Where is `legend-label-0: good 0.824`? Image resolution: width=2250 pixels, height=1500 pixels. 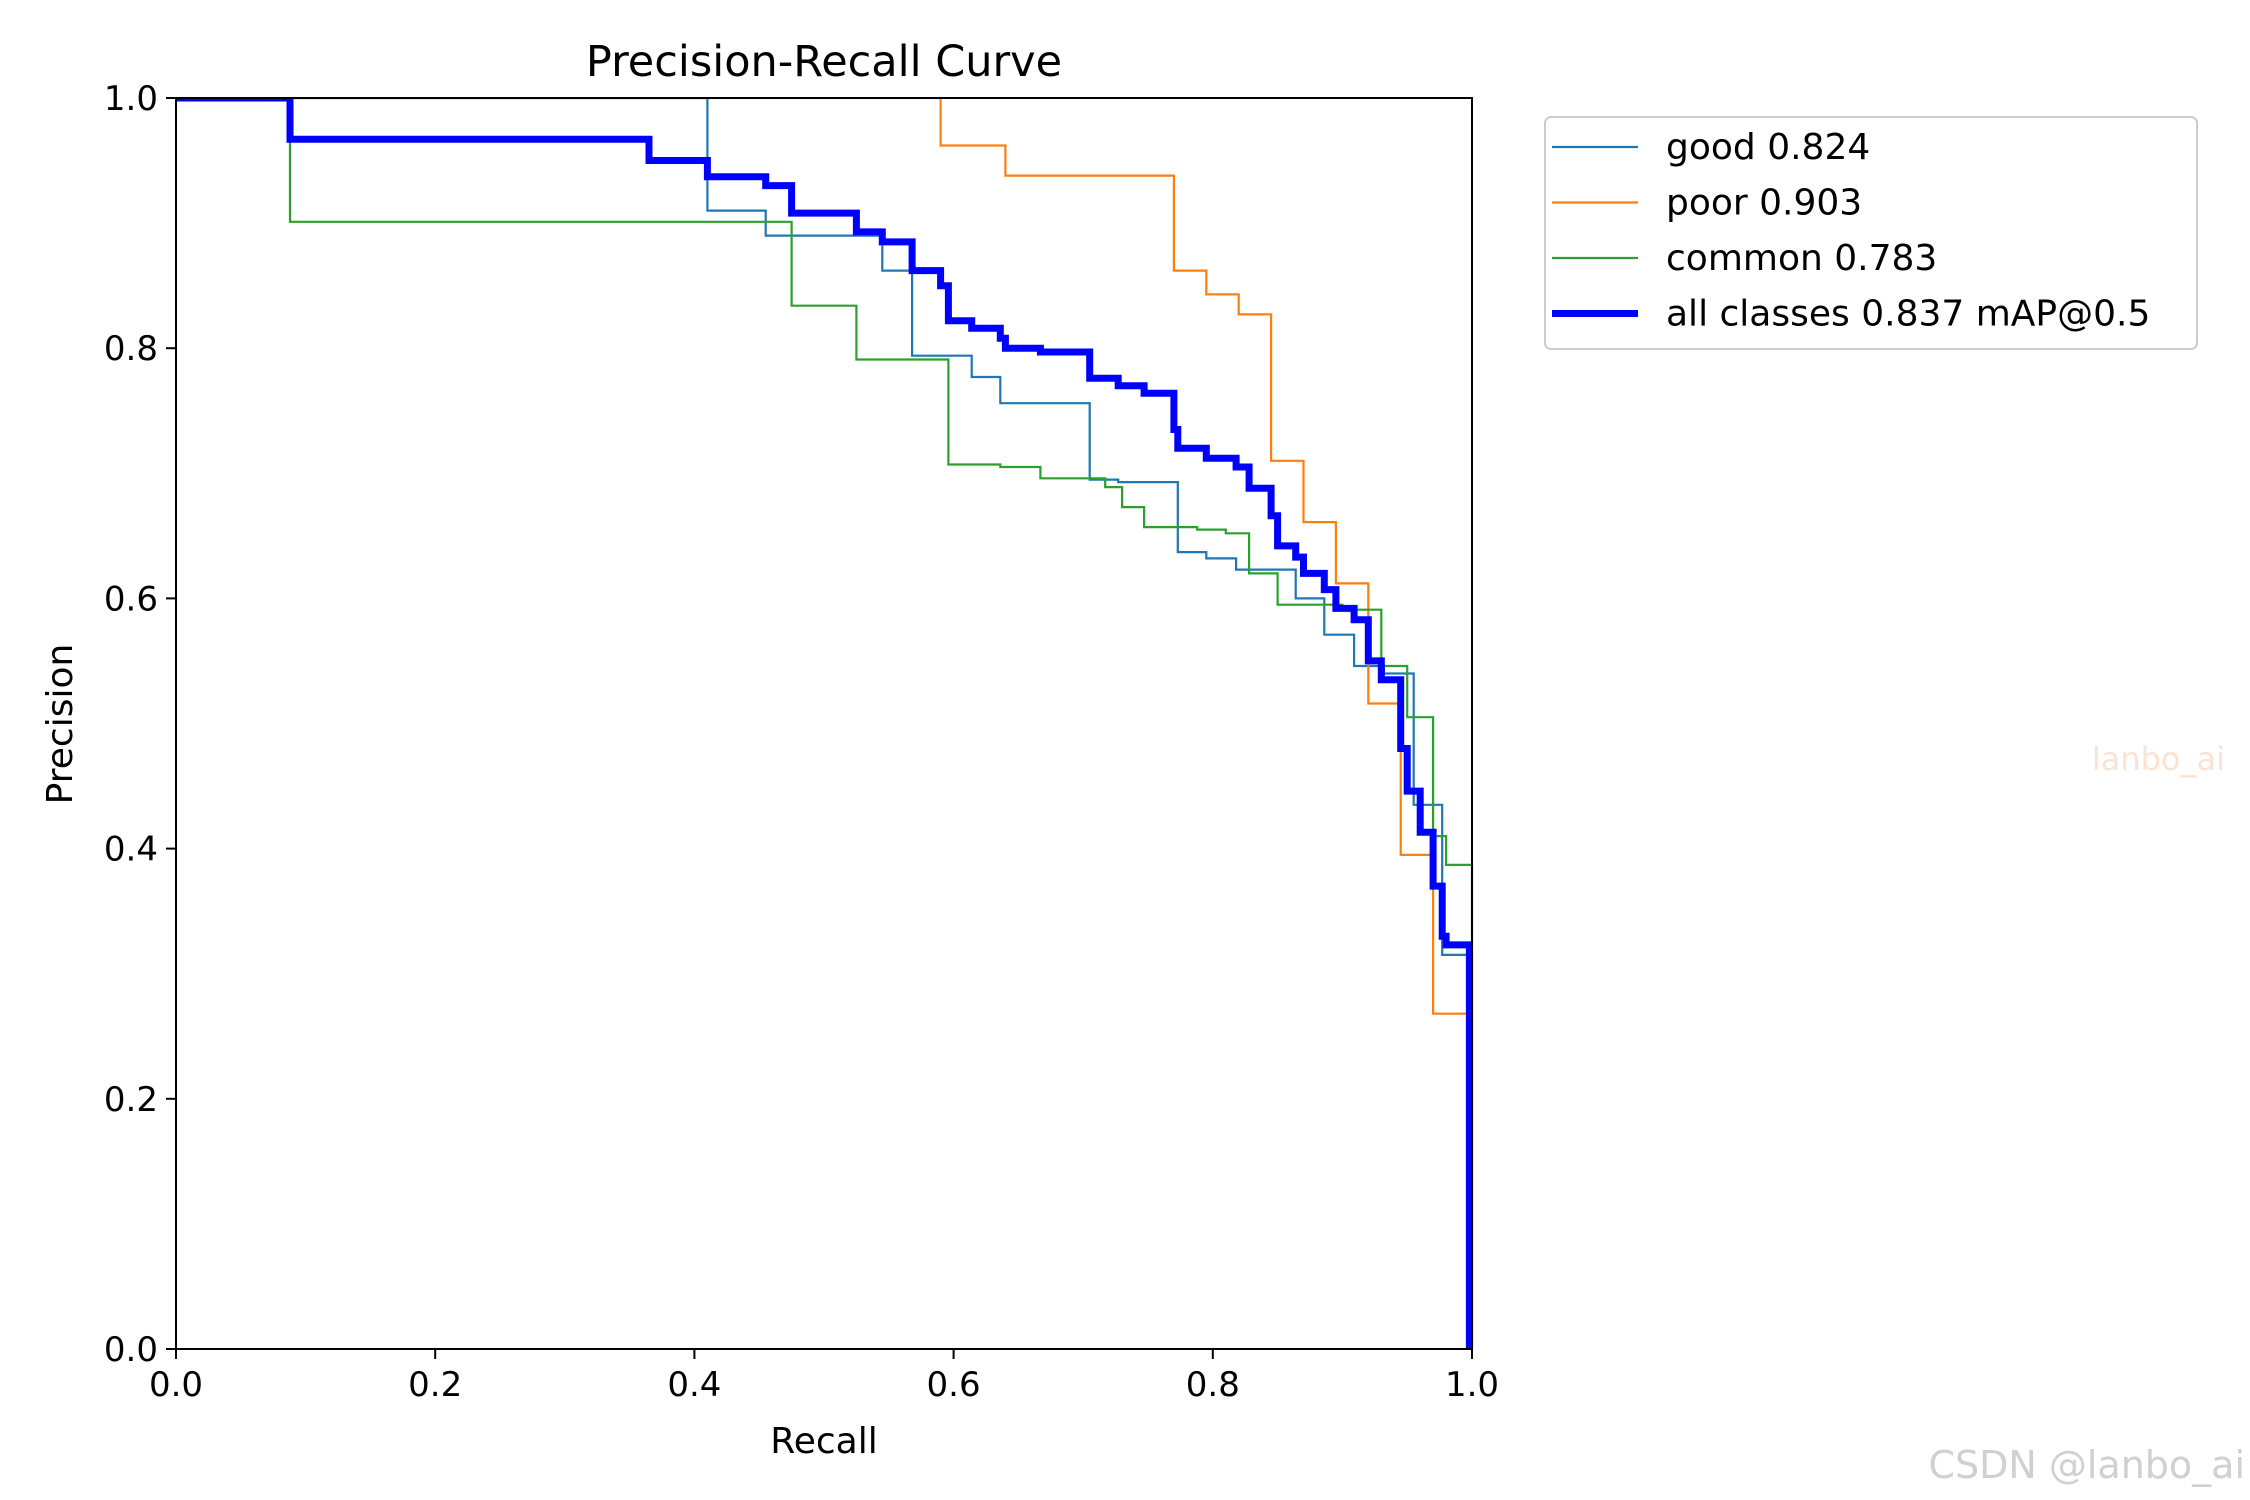 legend-label-0: good 0.824 is located at coordinates (1768, 147).